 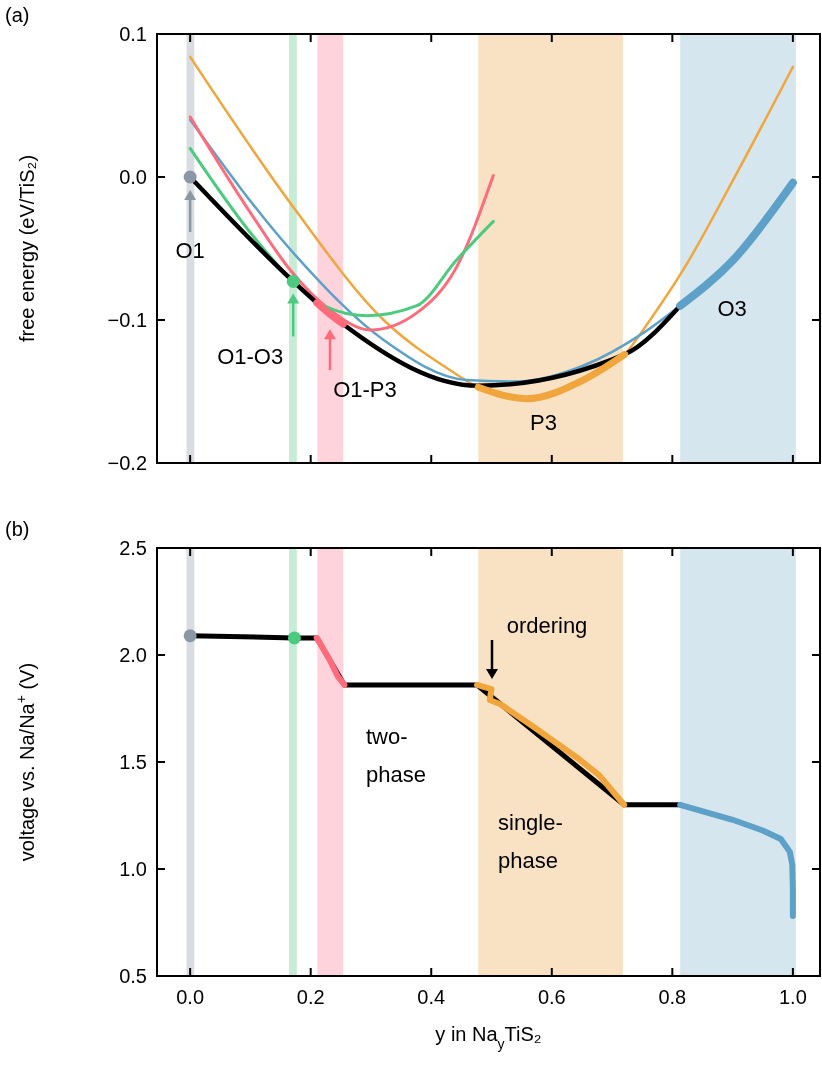 What do you see at coordinates (17, 529) in the screenshot?
I see `chart-title: (b)` at bounding box center [17, 529].